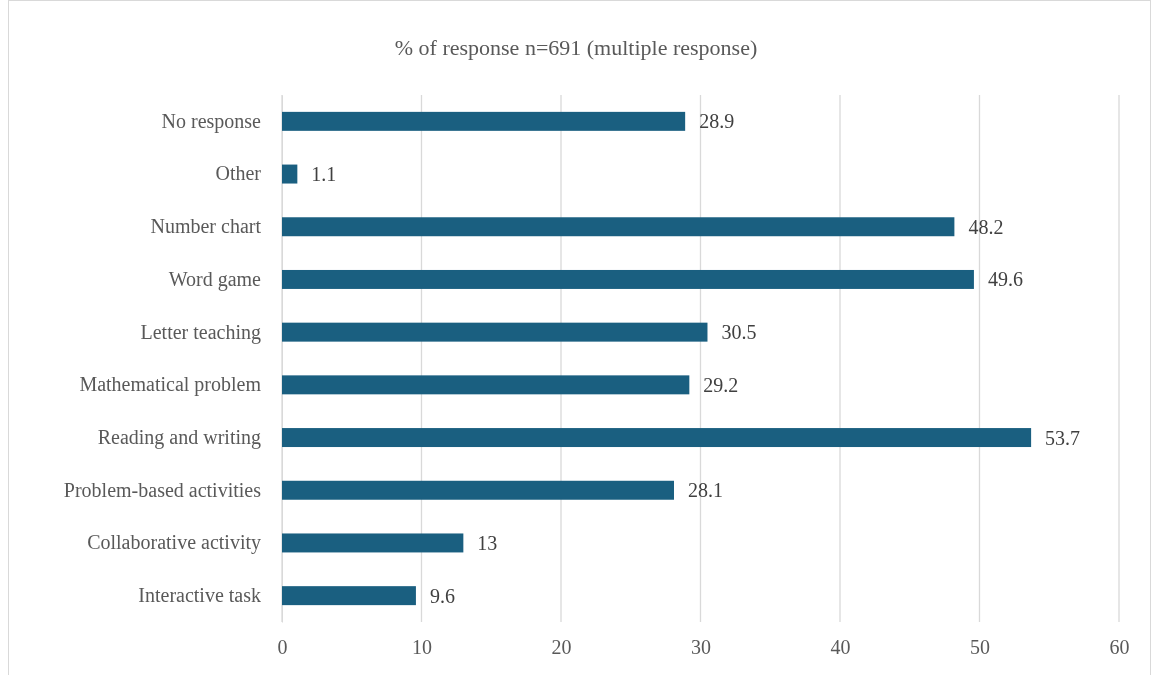 The height and width of the screenshot is (675, 1152). What do you see at coordinates (1119, 647) in the screenshot?
I see `x-tick-label: 60` at bounding box center [1119, 647].